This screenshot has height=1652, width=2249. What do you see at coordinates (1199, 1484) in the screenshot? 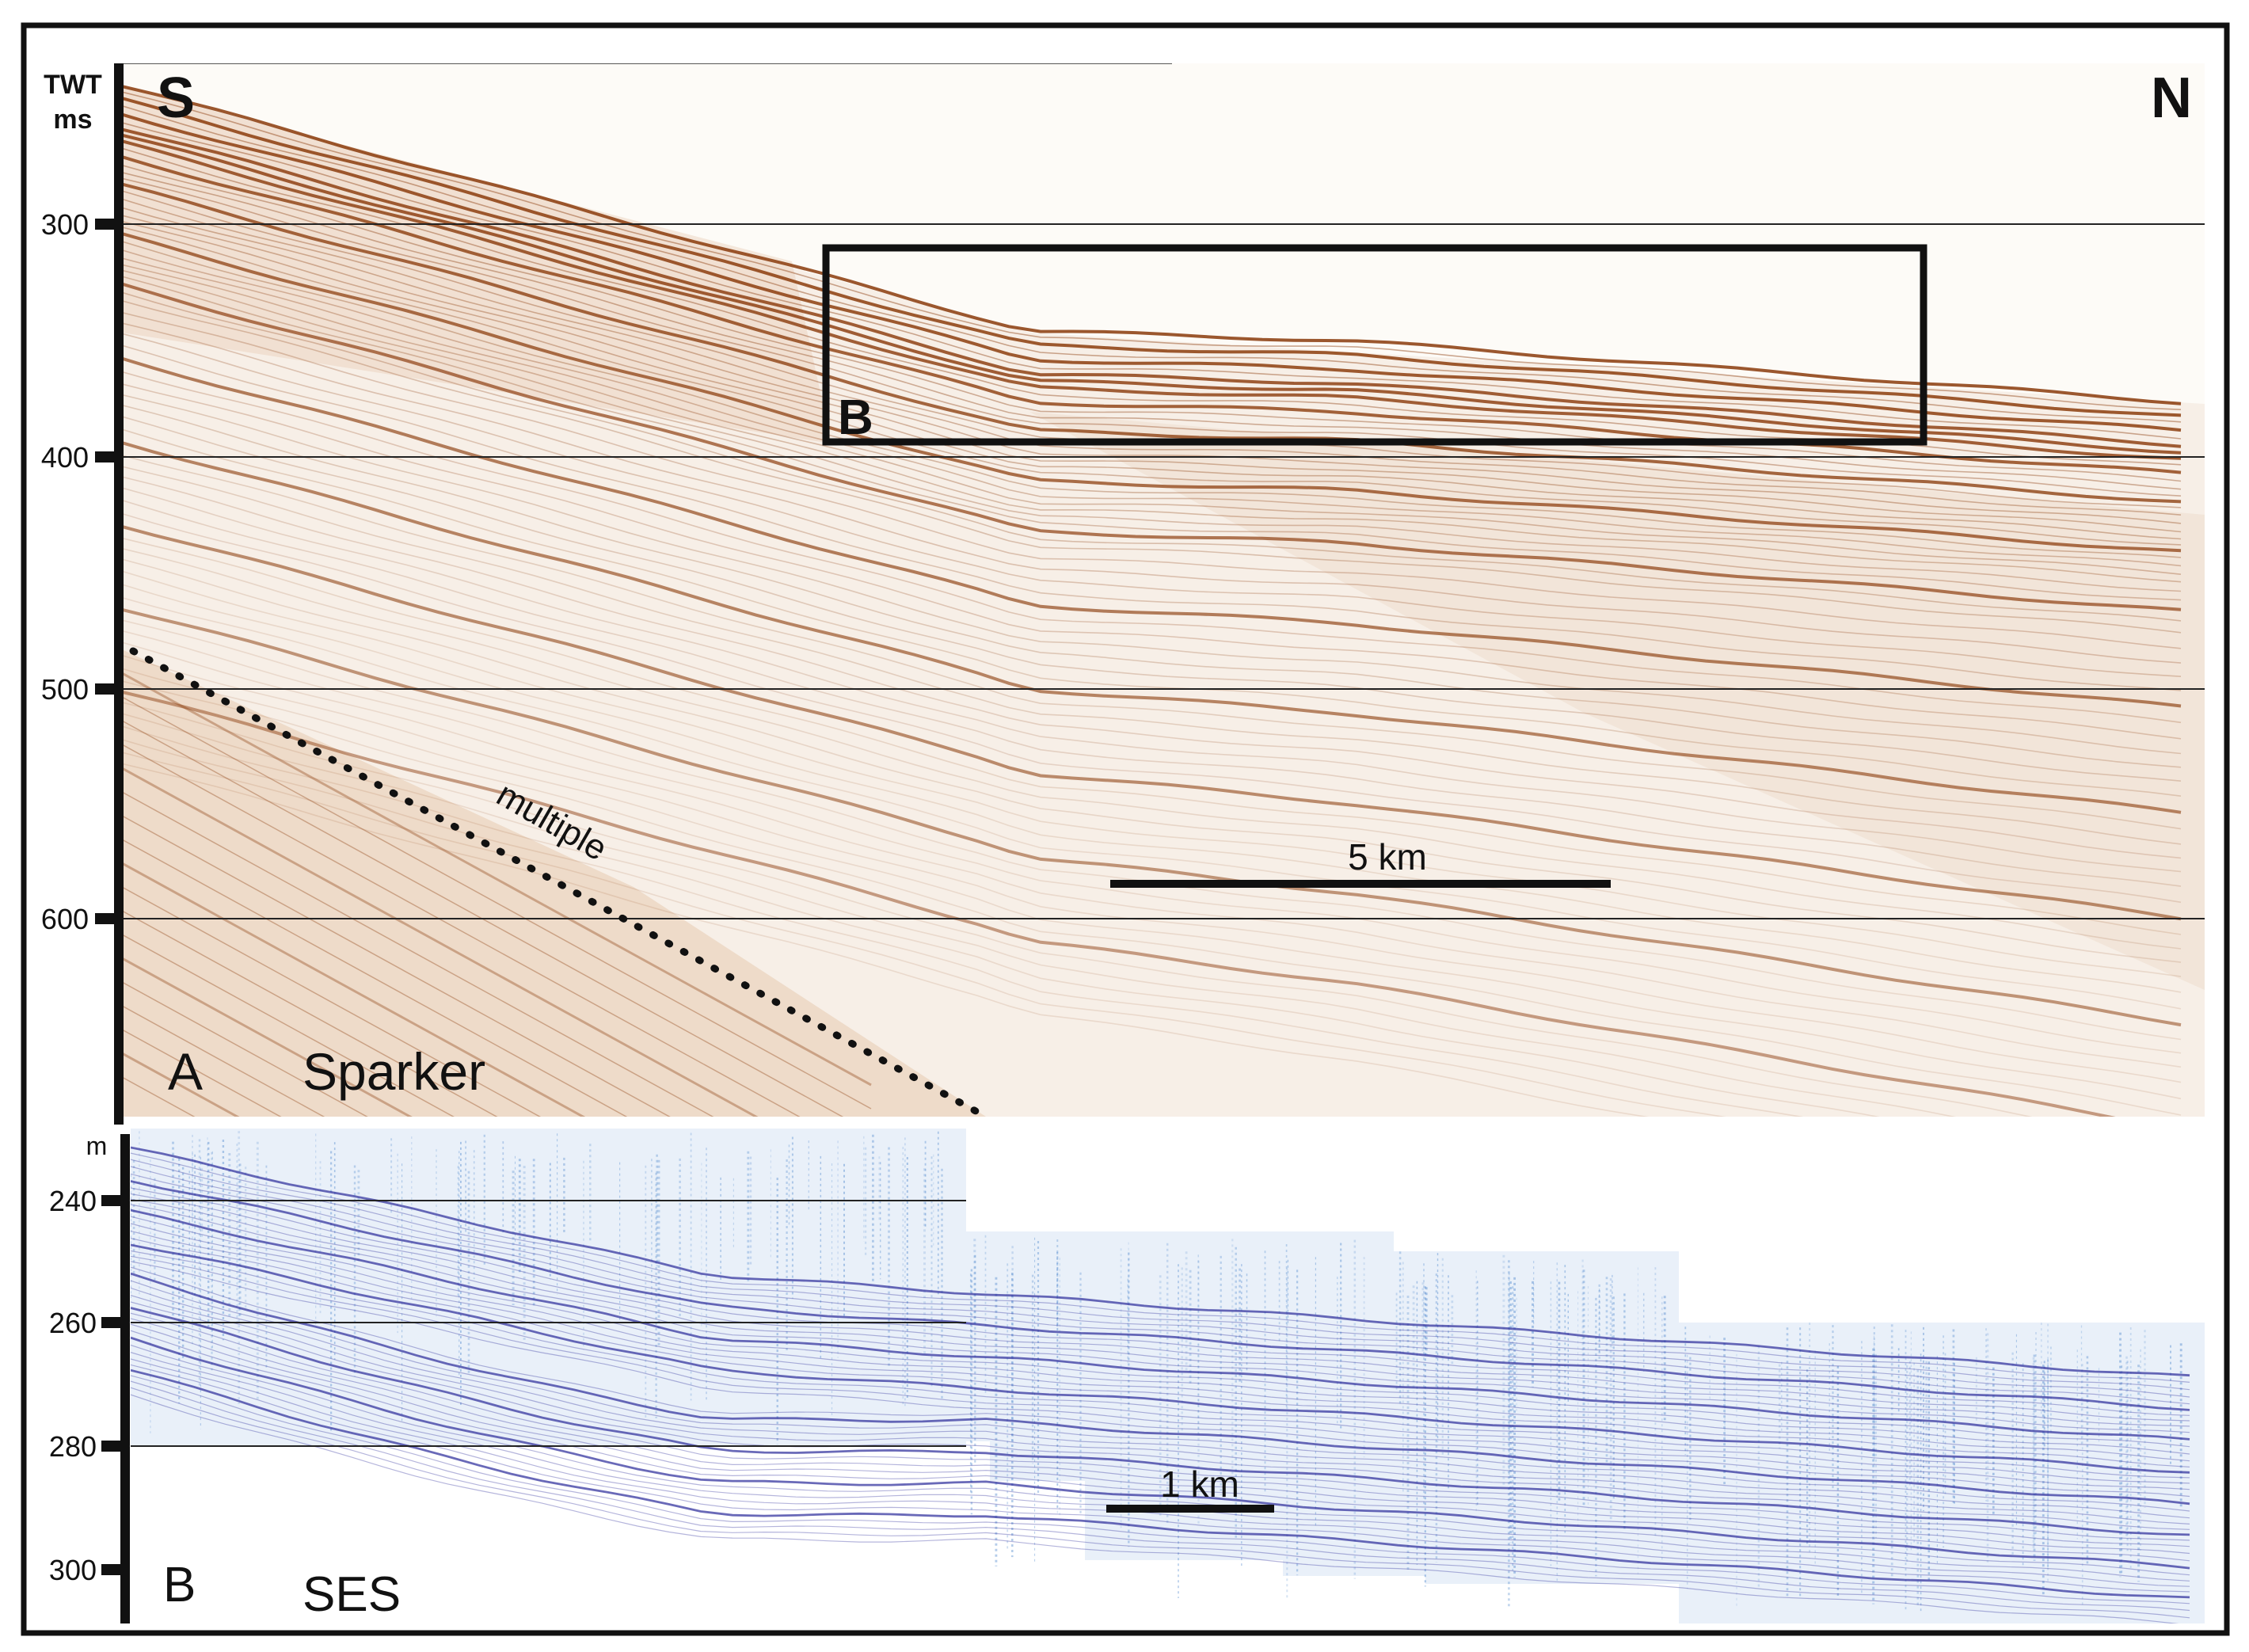
I see `scale-bar-1km-label: 1 km` at bounding box center [1199, 1484].